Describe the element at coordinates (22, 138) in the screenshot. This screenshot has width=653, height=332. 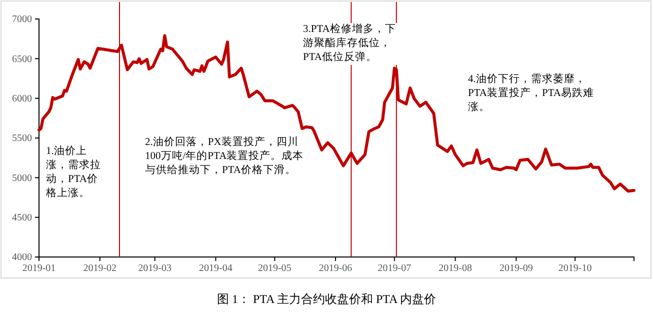
I see `y-tick-label: 5500` at that location.